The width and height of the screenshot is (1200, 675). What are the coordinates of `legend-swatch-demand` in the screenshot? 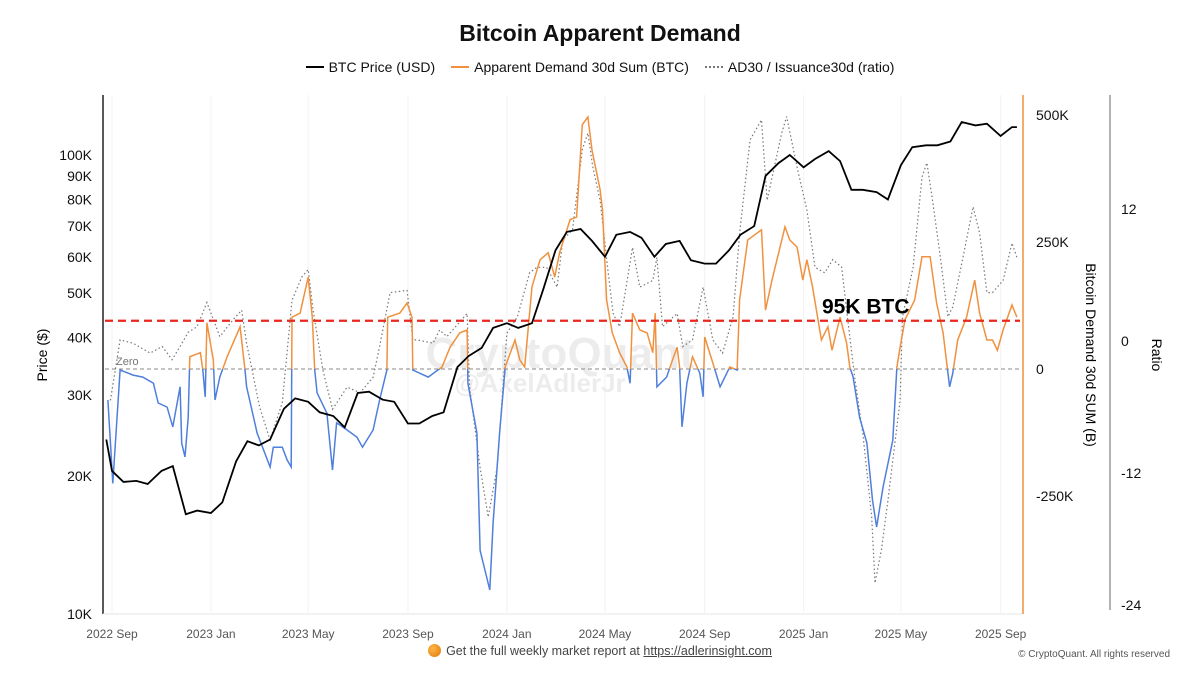 It's located at (460, 67).